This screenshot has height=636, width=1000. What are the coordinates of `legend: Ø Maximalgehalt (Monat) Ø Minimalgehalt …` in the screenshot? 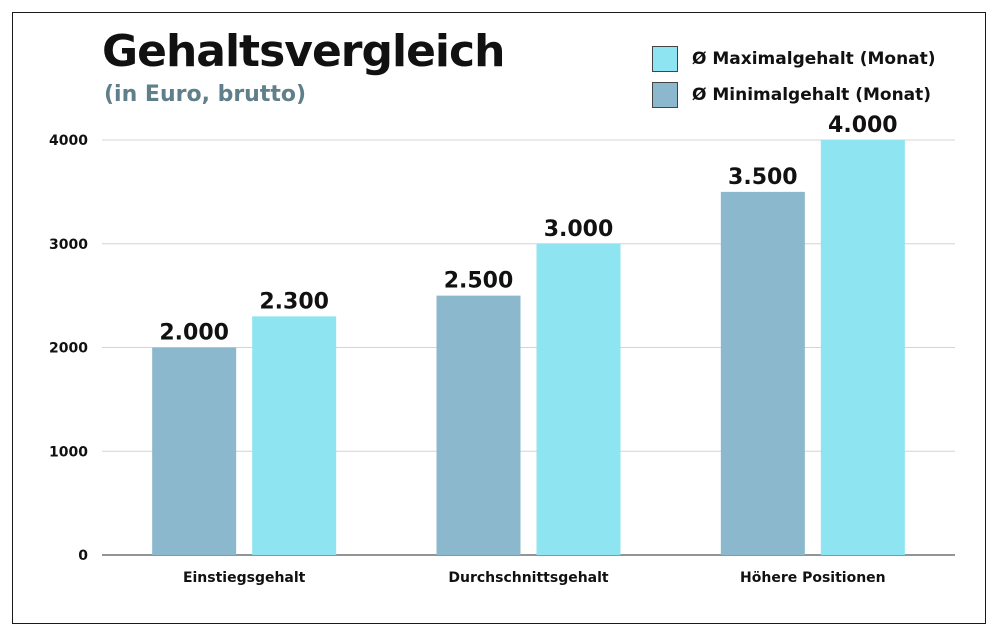 It's located at (794, 82).